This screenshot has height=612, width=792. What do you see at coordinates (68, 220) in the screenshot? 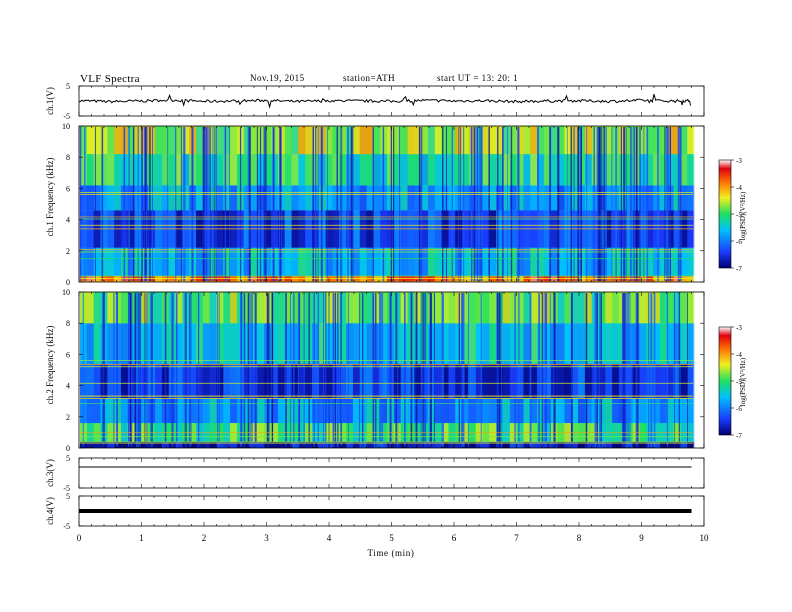
I see `ch1-spectrogram-ytick-label: 4` at bounding box center [68, 220].